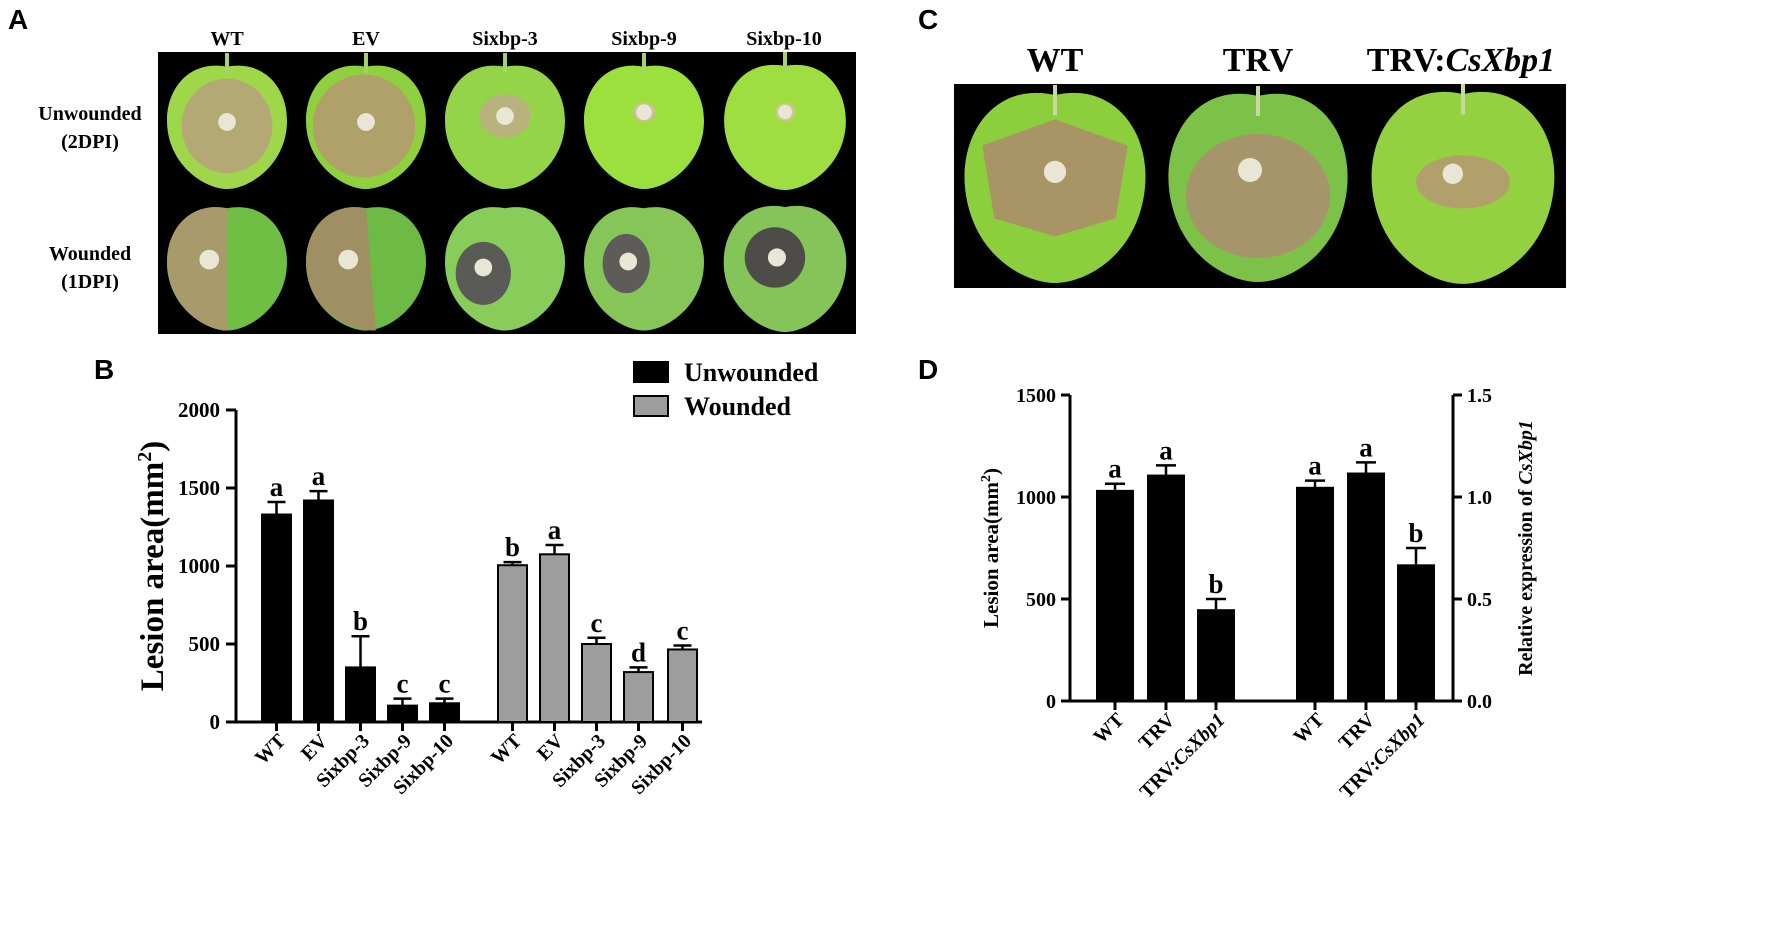 Image resolution: width=1775 pixels, height=950 pixels. I want to click on panel-c-letter: C, so click(928, 19).